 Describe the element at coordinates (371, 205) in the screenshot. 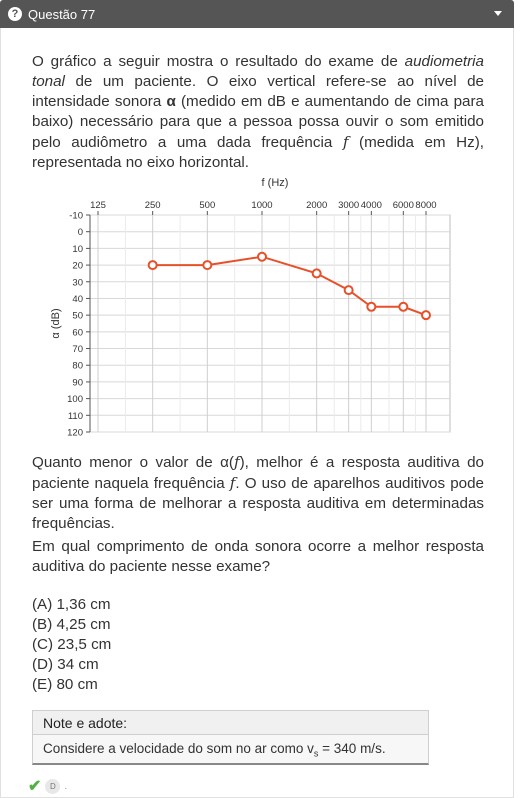

I see `x-tick-label: 4000` at that location.